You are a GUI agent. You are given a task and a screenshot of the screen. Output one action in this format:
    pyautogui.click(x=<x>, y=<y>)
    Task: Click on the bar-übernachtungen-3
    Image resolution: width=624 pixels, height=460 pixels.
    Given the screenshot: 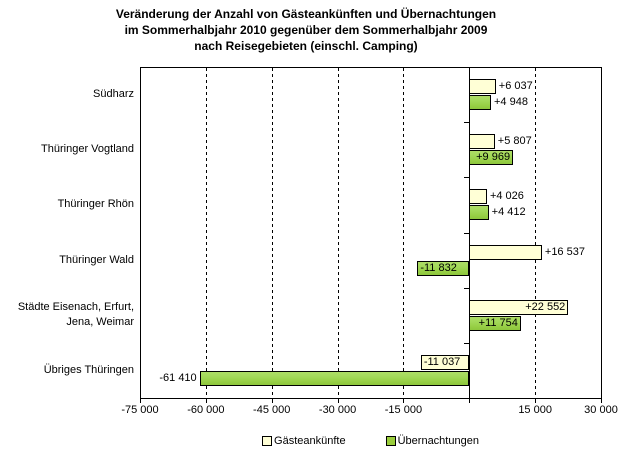 What is the action you would take?
    pyautogui.click(x=443, y=268)
    